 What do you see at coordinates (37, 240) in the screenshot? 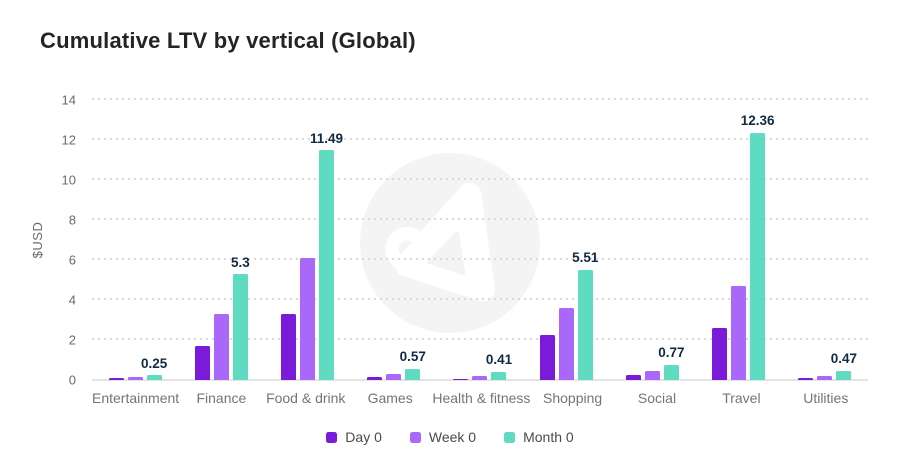
I see `y-axis-title: $USD` at bounding box center [37, 240].